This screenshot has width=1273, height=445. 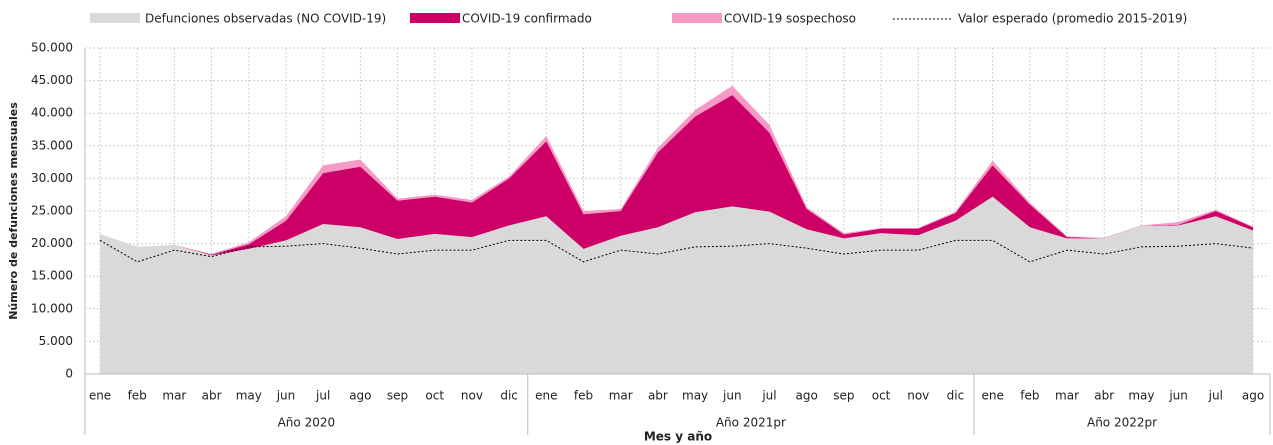 What do you see at coordinates (1122, 423) in the screenshot?
I see `group-label: Año 2022pr` at bounding box center [1122, 423].